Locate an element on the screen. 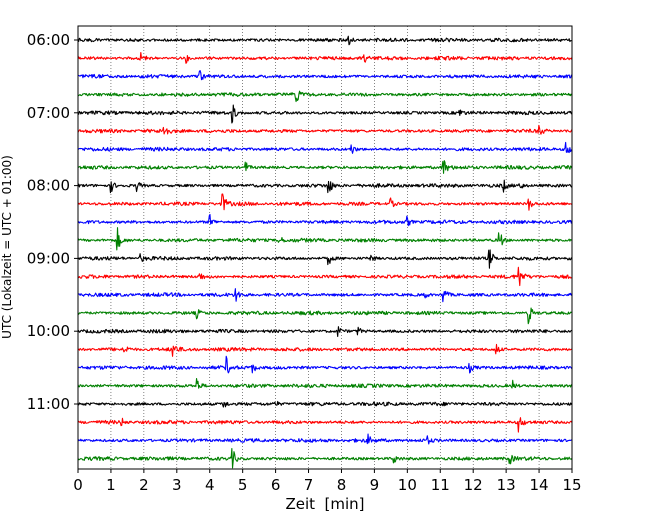 The width and height of the screenshot is (650, 520). x-tick-label: 0 is located at coordinates (78, 485).